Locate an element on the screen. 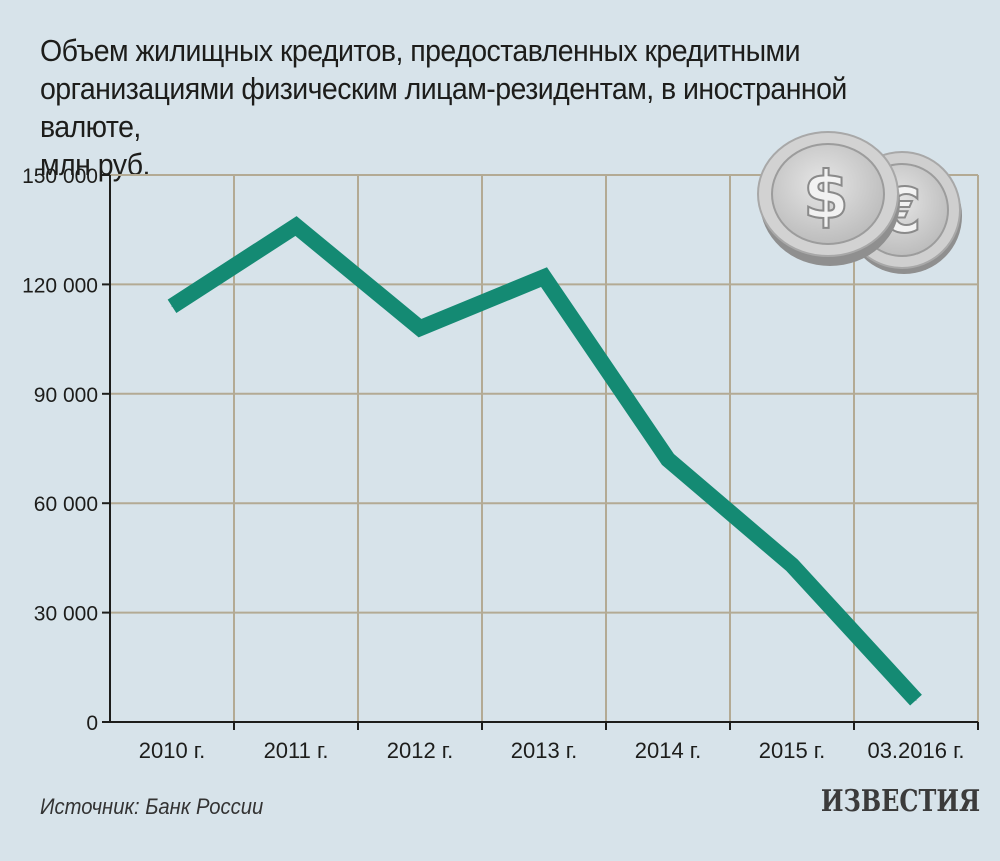 This screenshot has width=1000, height=861. x-tick-label: 2013 г. is located at coordinates (544, 750).